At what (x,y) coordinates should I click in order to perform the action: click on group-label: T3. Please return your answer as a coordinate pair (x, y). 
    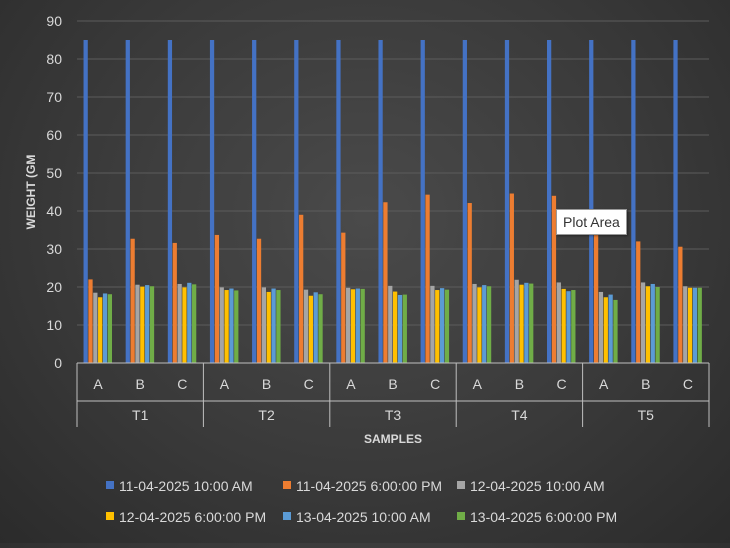
    Looking at the image, I should click on (393, 415).